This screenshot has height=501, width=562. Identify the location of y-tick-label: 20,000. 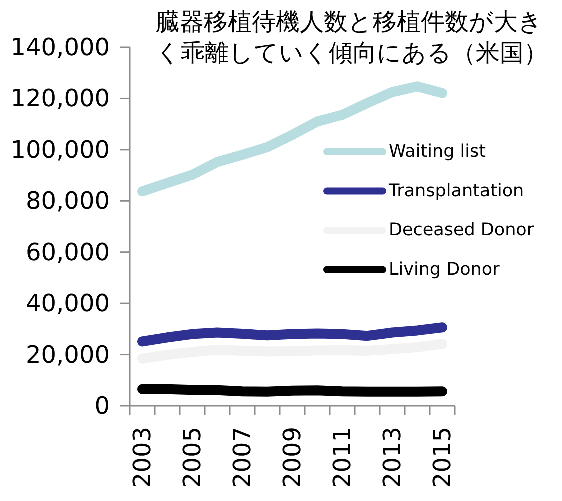
(68, 354).